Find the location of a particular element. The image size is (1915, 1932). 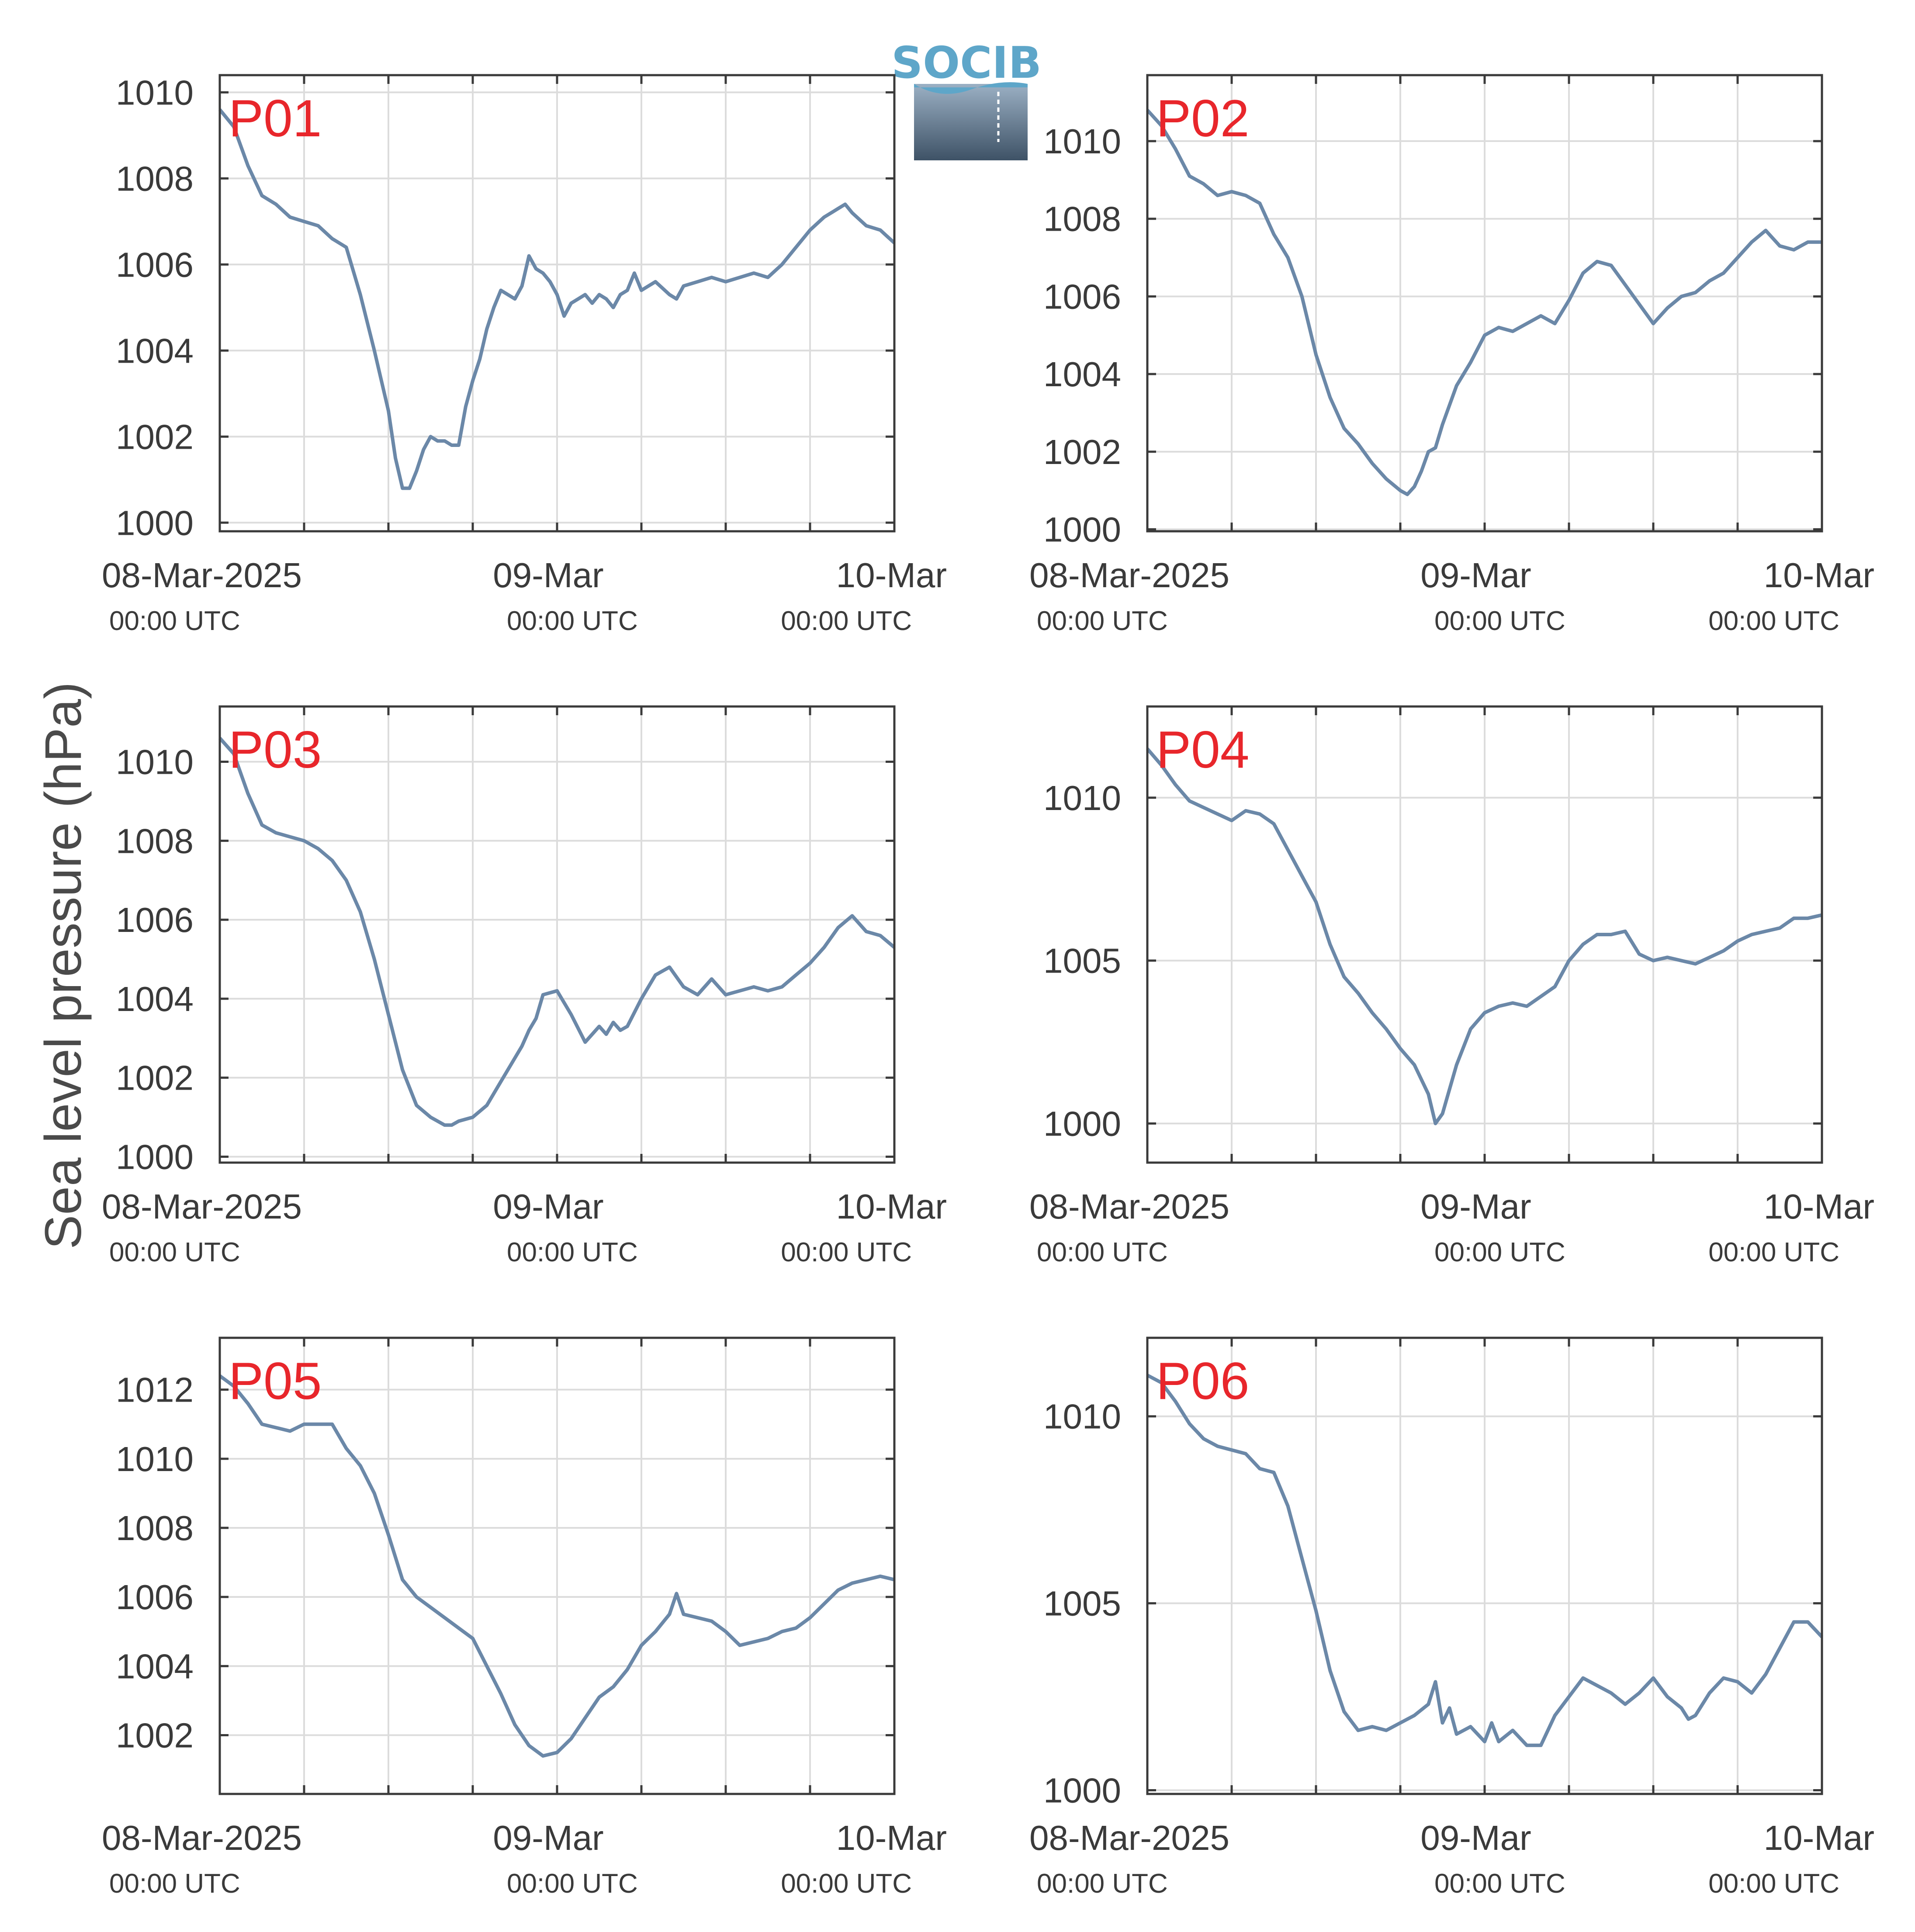

socib-logo-text: SOCIB is located at coordinates (966, 62).